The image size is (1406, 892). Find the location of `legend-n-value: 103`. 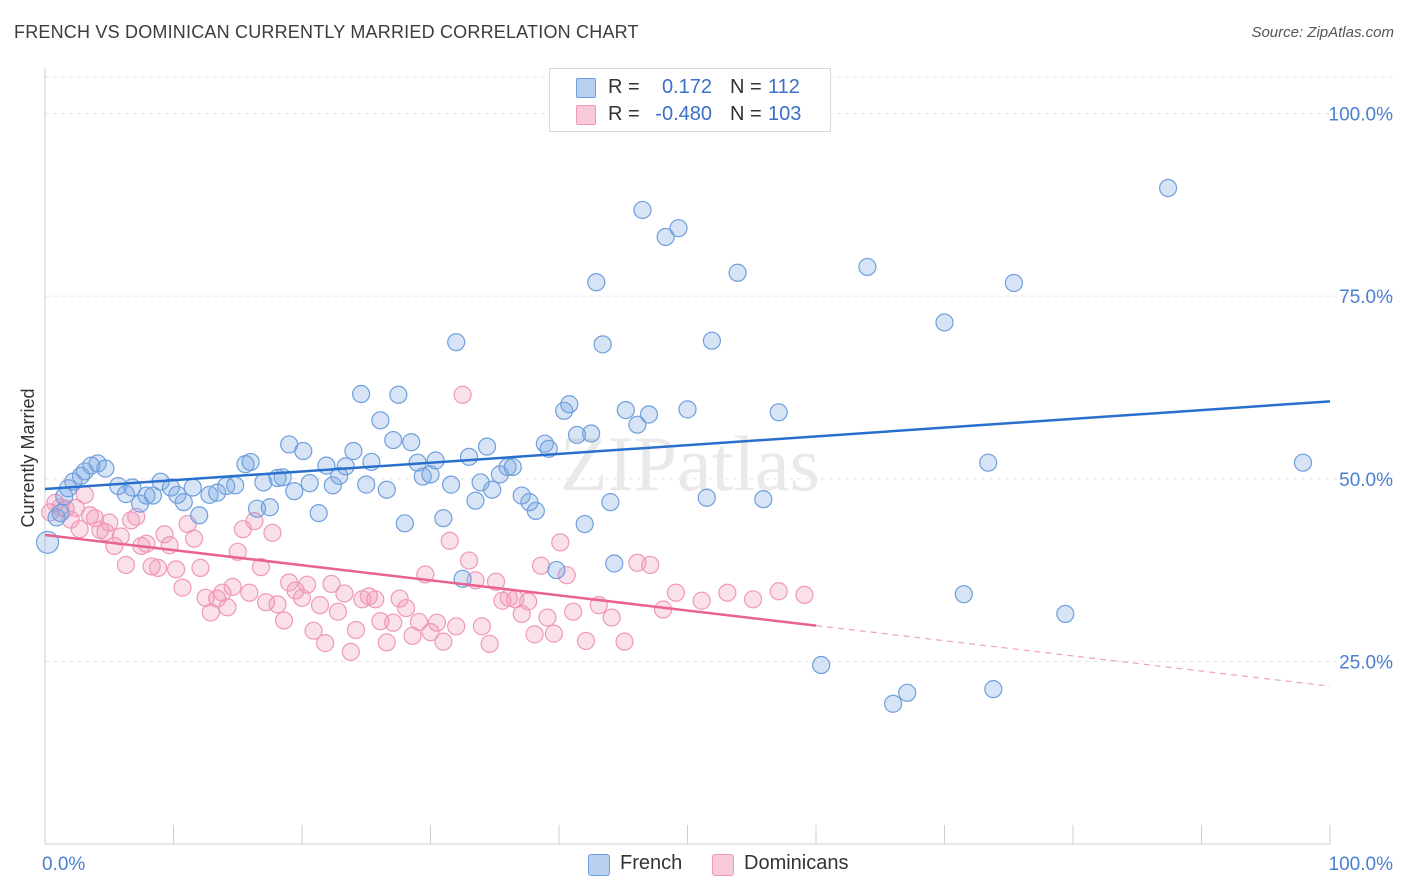

legend-n-value: 103 is located at coordinates (785, 114).